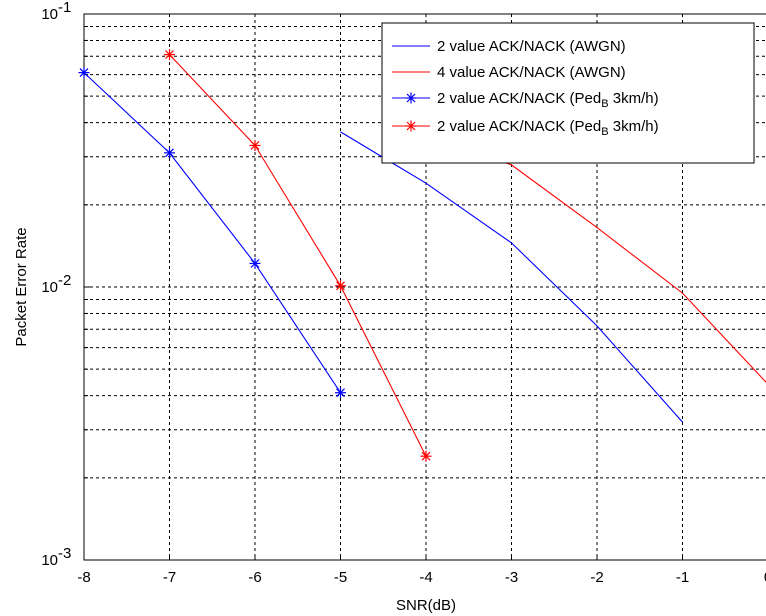  What do you see at coordinates (511, 577) in the screenshot?
I see `x-tick-label: -3` at bounding box center [511, 577].